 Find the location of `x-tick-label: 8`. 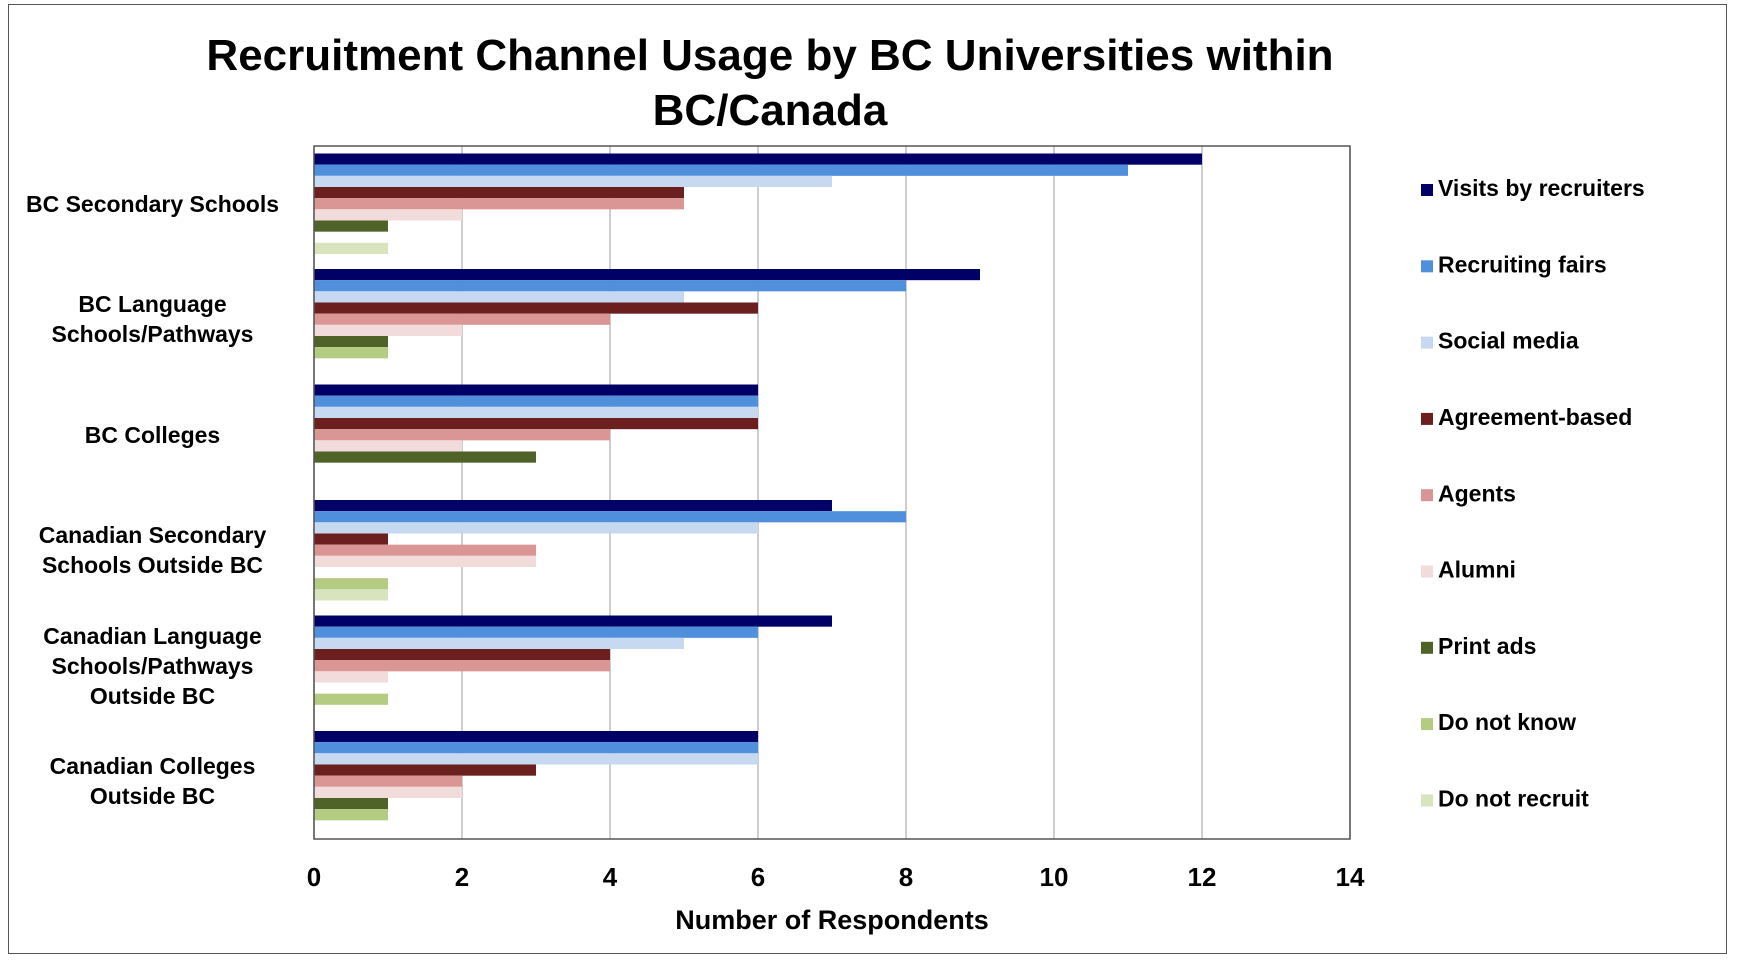

x-tick-label: 8 is located at coordinates (906, 877).